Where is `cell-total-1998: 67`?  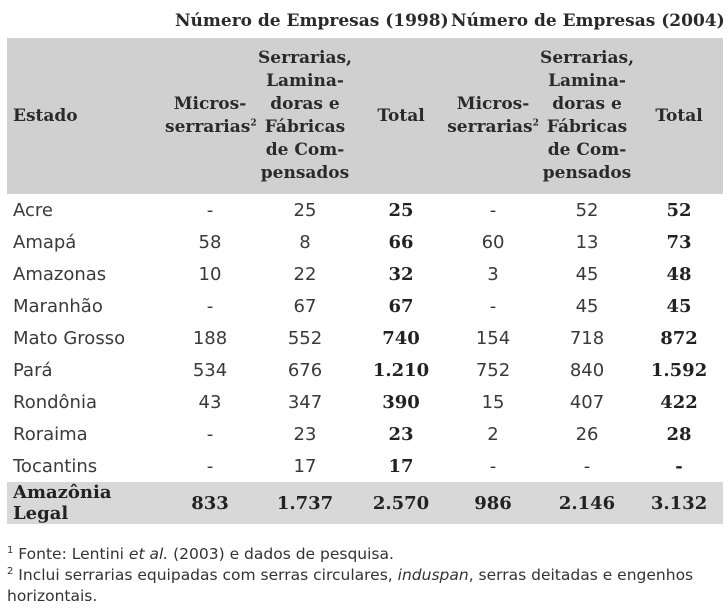
cell-total-1998: 67 is located at coordinates (401, 306).